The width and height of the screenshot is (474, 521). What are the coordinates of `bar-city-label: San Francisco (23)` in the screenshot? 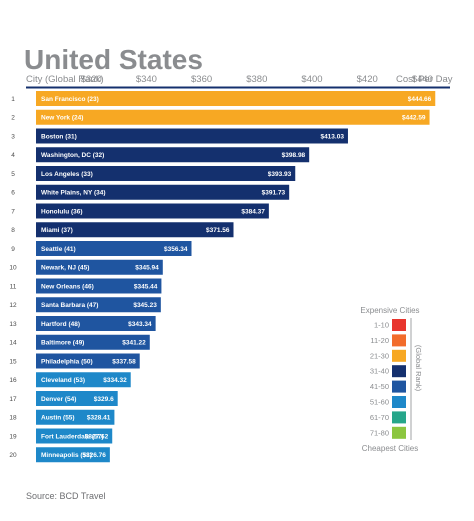 It's located at (70, 99).